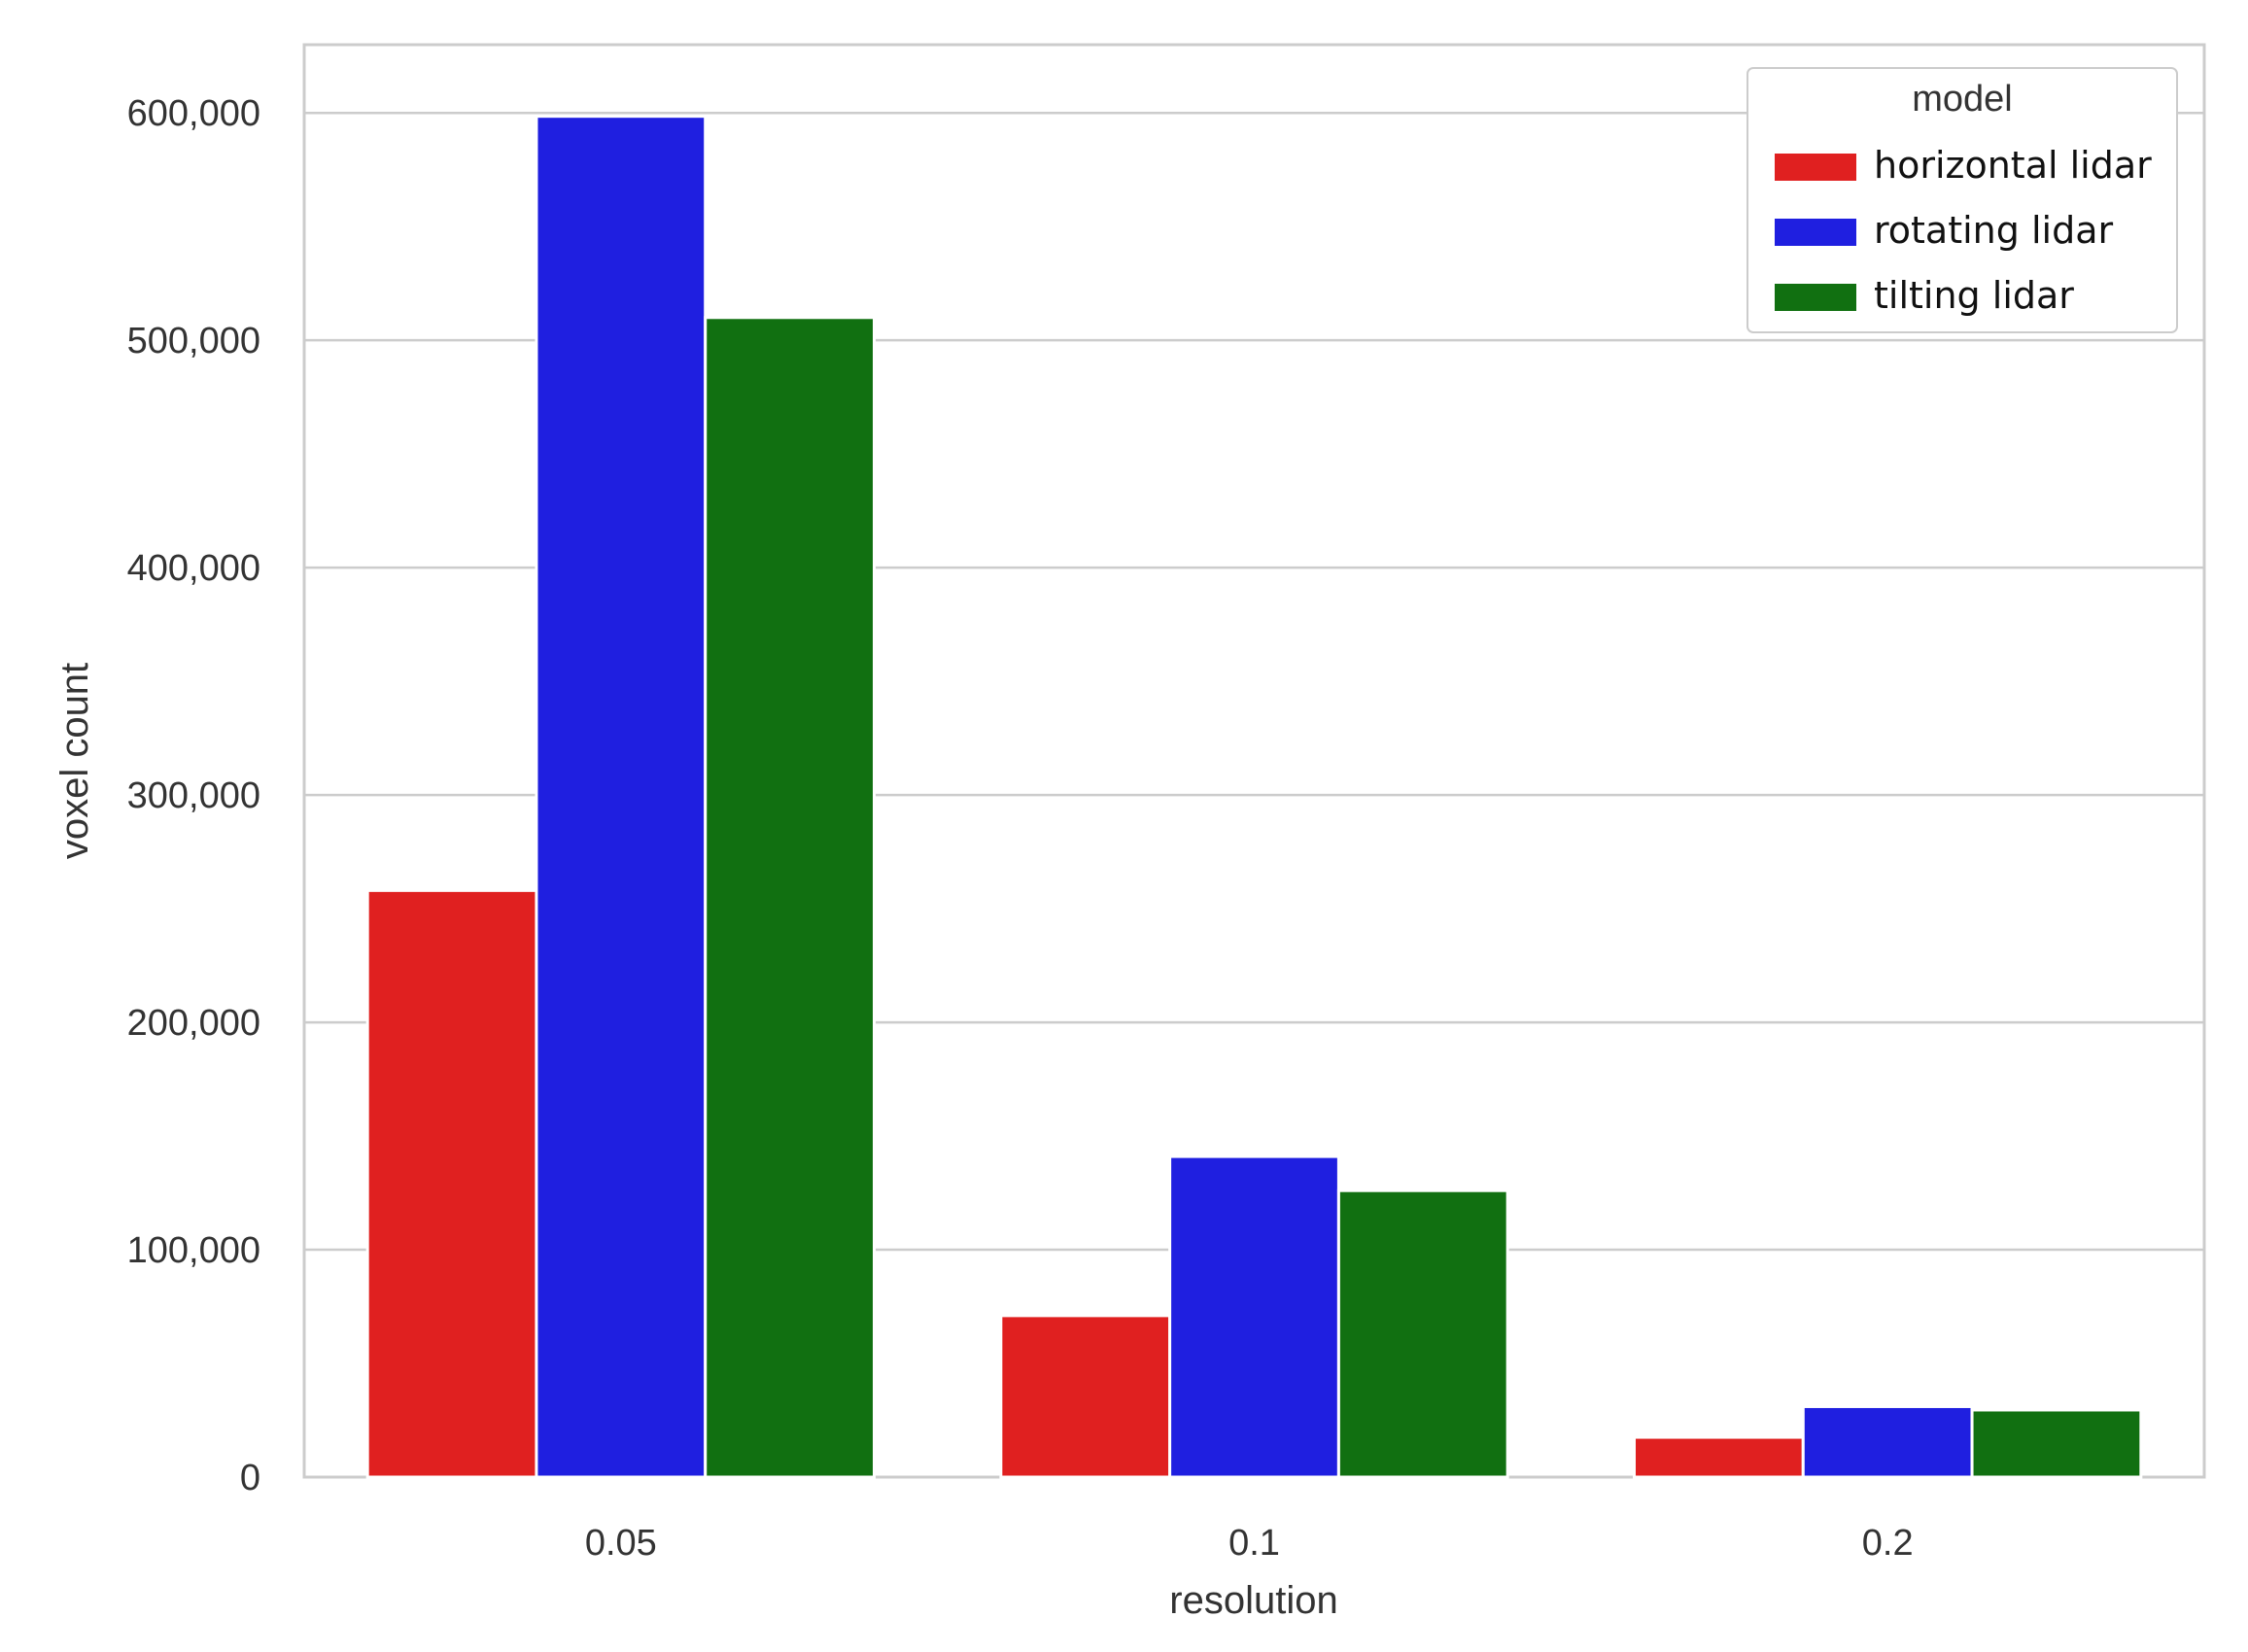  I want to click on bar-horizontal-lidar-0.2, so click(1719, 1457).